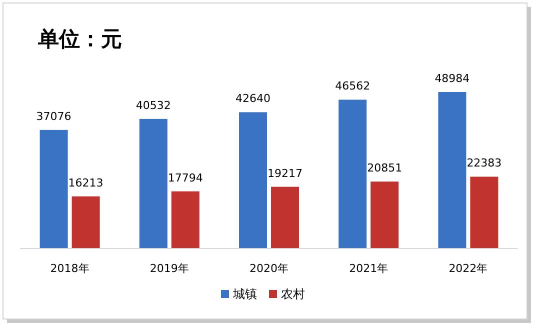 The width and height of the screenshot is (536, 328). Describe the element at coordinates (484, 163) in the screenshot. I see `data-label: 22383` at that location.